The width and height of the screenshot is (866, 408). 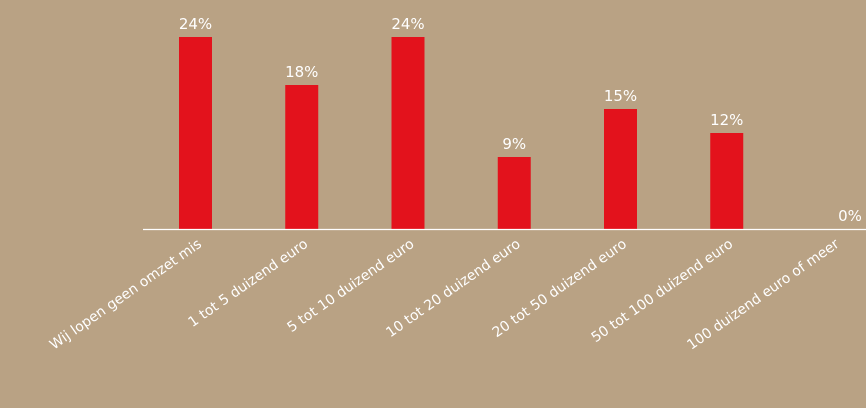 I want to click on category-label: Wij lopen geen omzet mis, so click(x=126, y=294).